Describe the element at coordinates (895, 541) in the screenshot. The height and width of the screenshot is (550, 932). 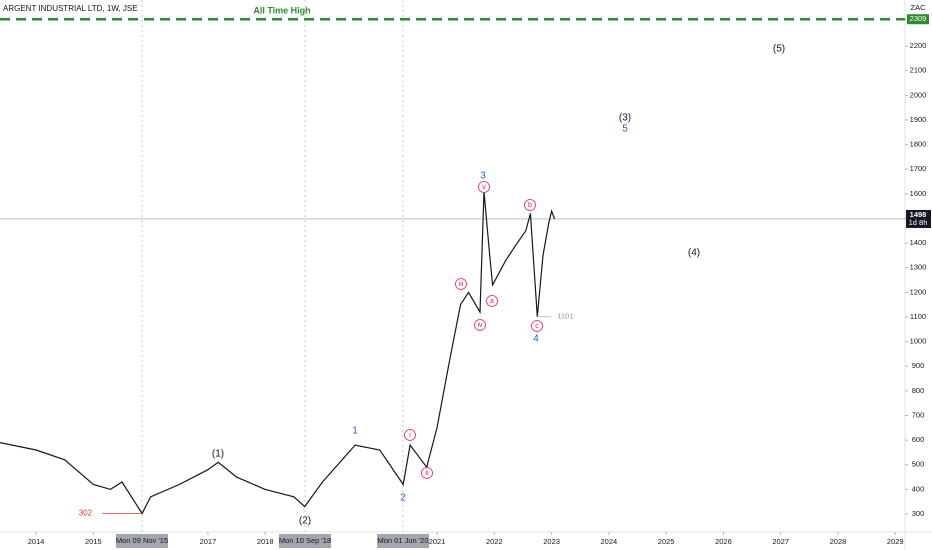
I see `x-tick-label: 2029` at that location.